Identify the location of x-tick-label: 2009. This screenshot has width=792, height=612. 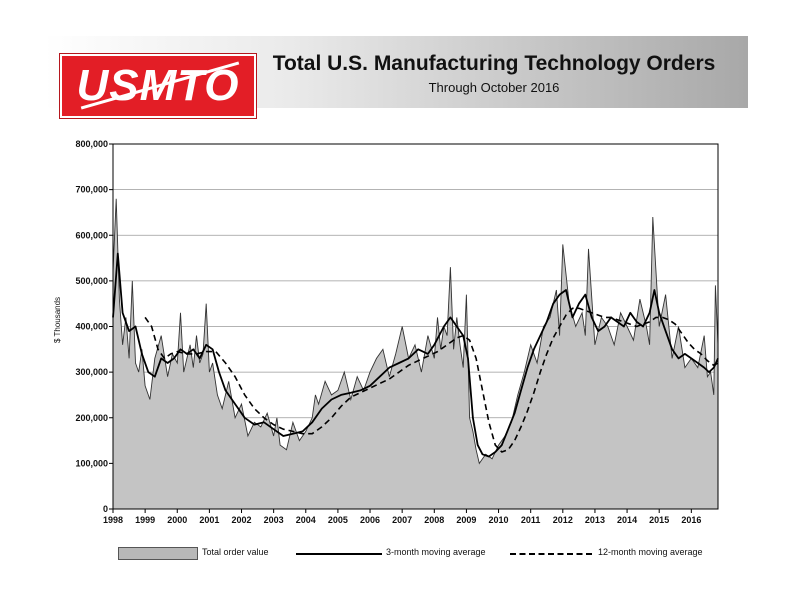
(466, 520).